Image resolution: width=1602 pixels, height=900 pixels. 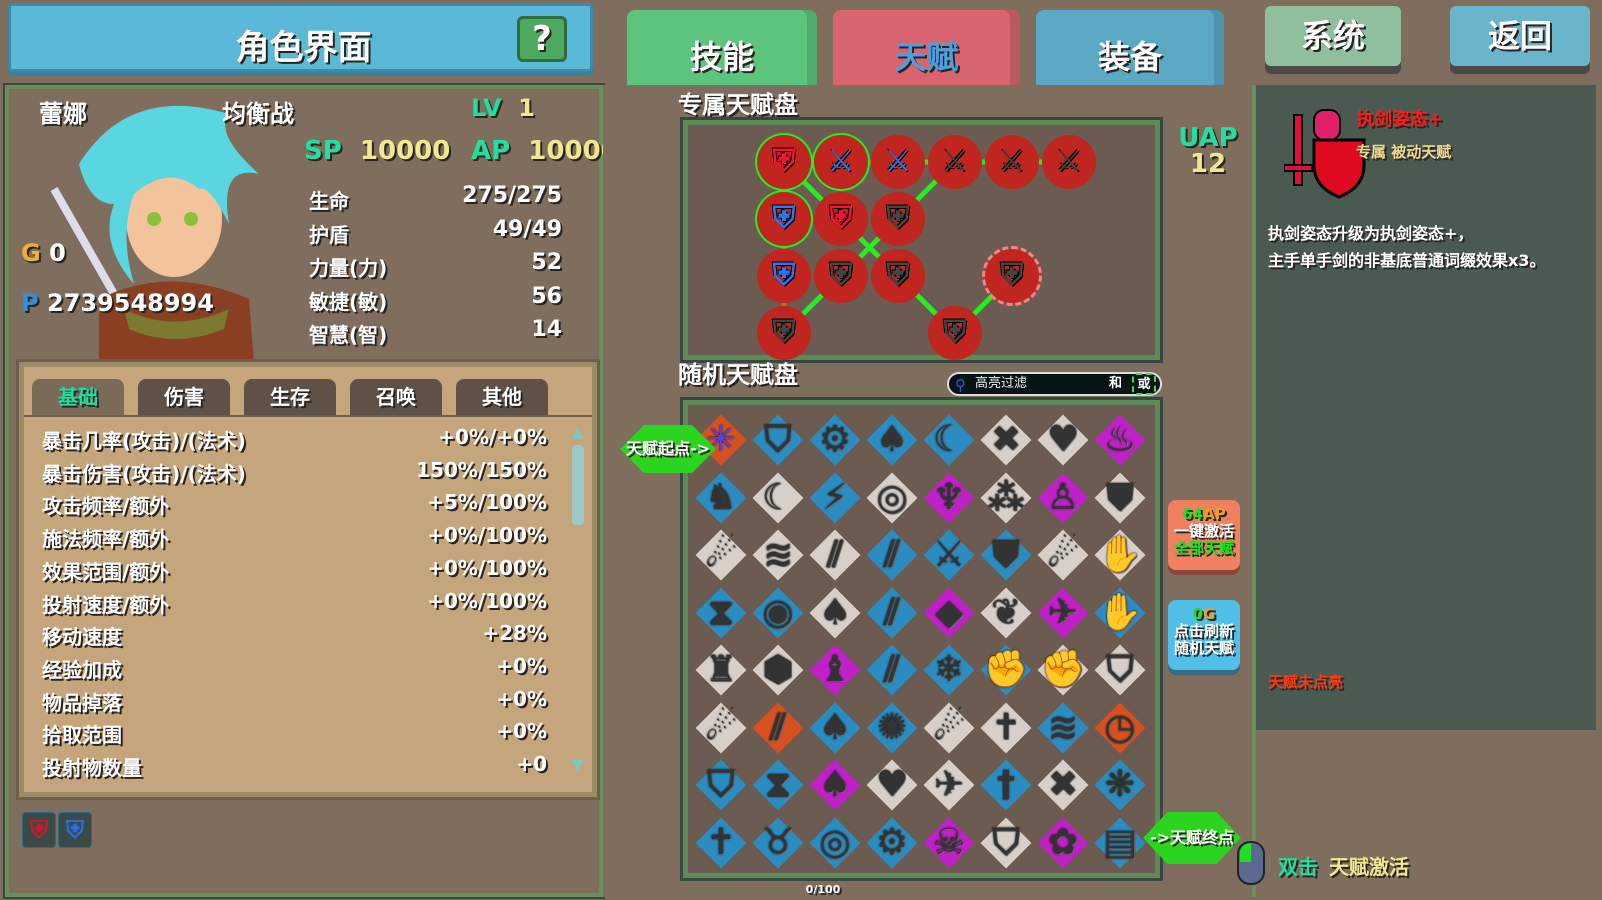 I want to click on activate-all-button: 64AP 一键激活 全部天赋, so click(x=1204, y=535).